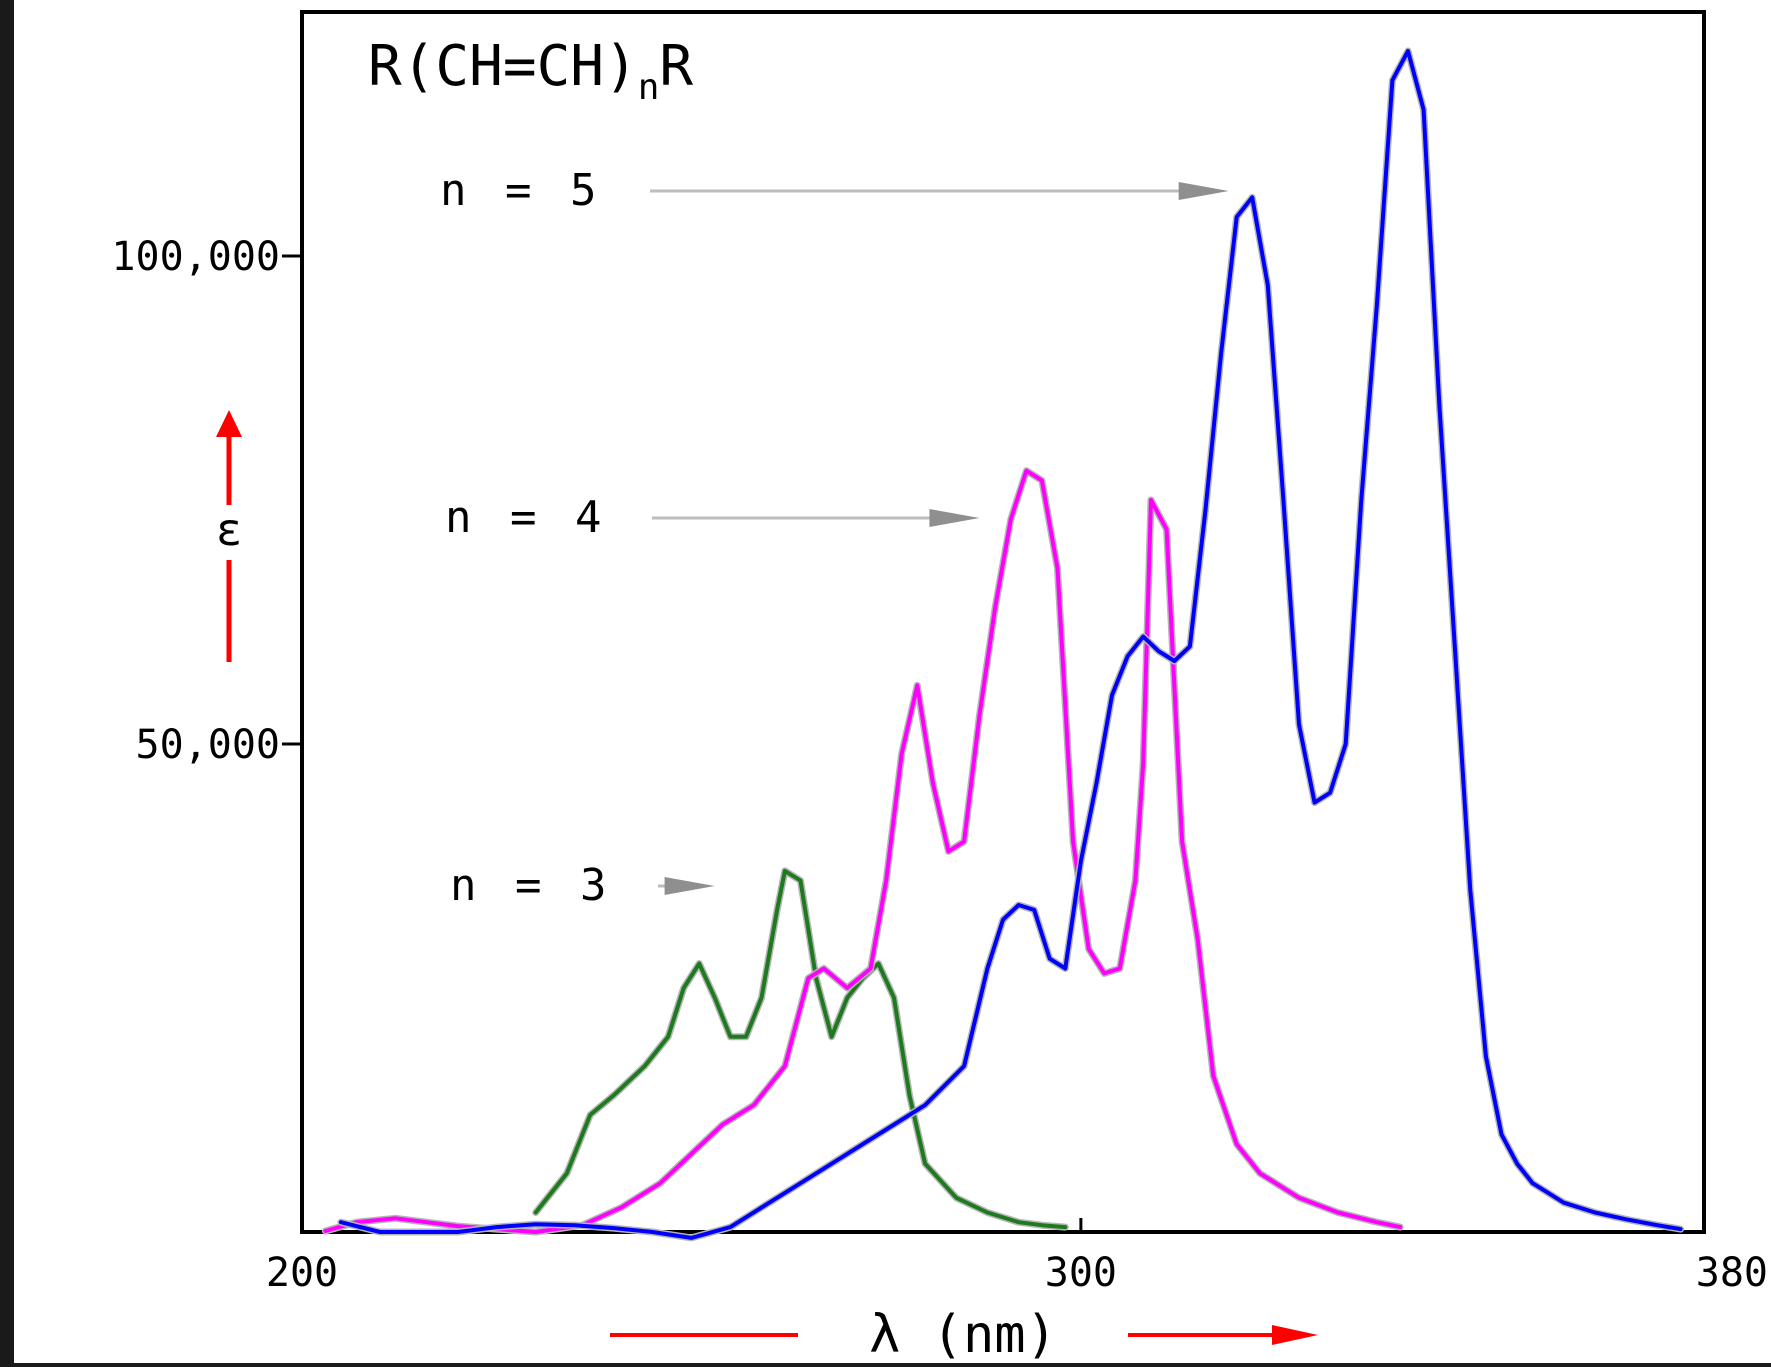  I want to click on x-tick-label: 200, so click(302, 1273).